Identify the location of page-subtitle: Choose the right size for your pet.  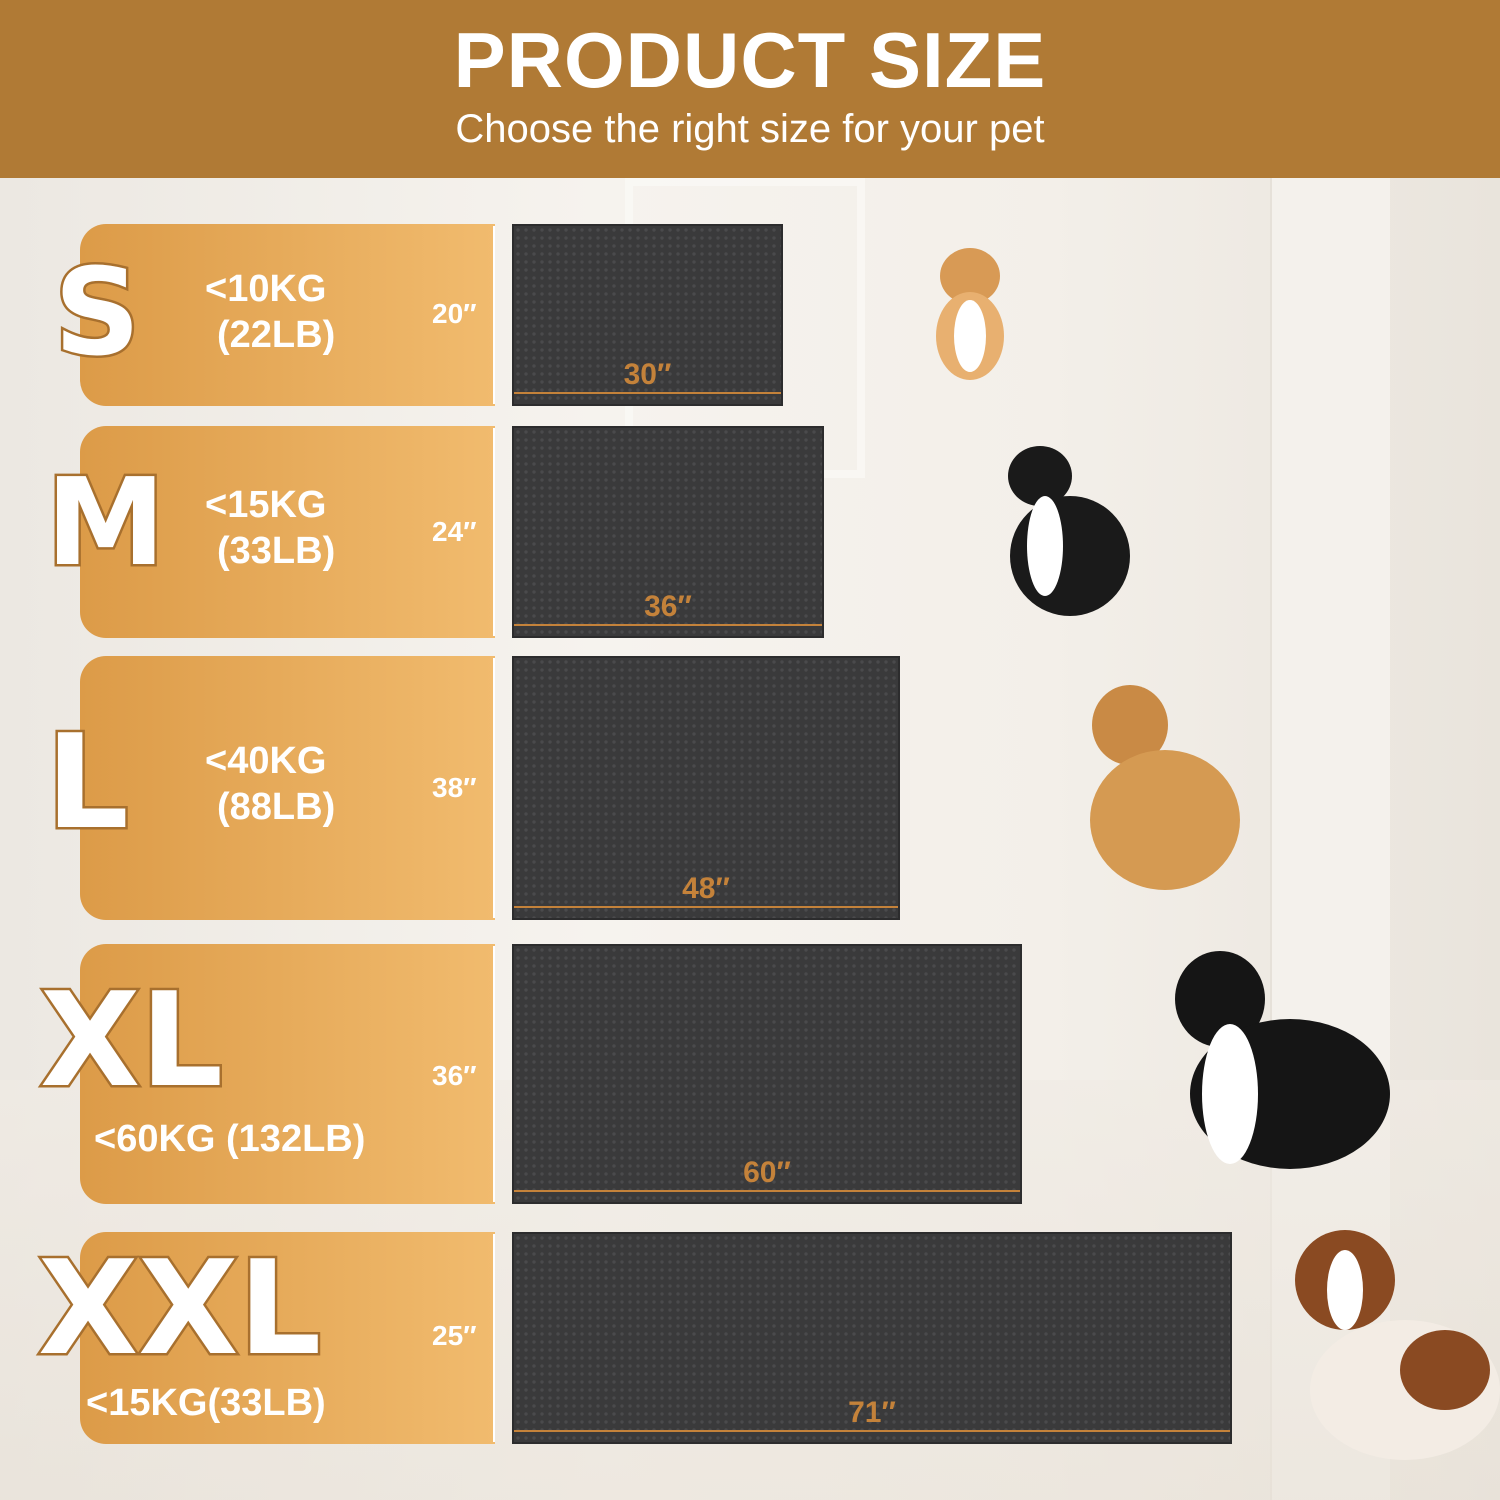
(750, 129).